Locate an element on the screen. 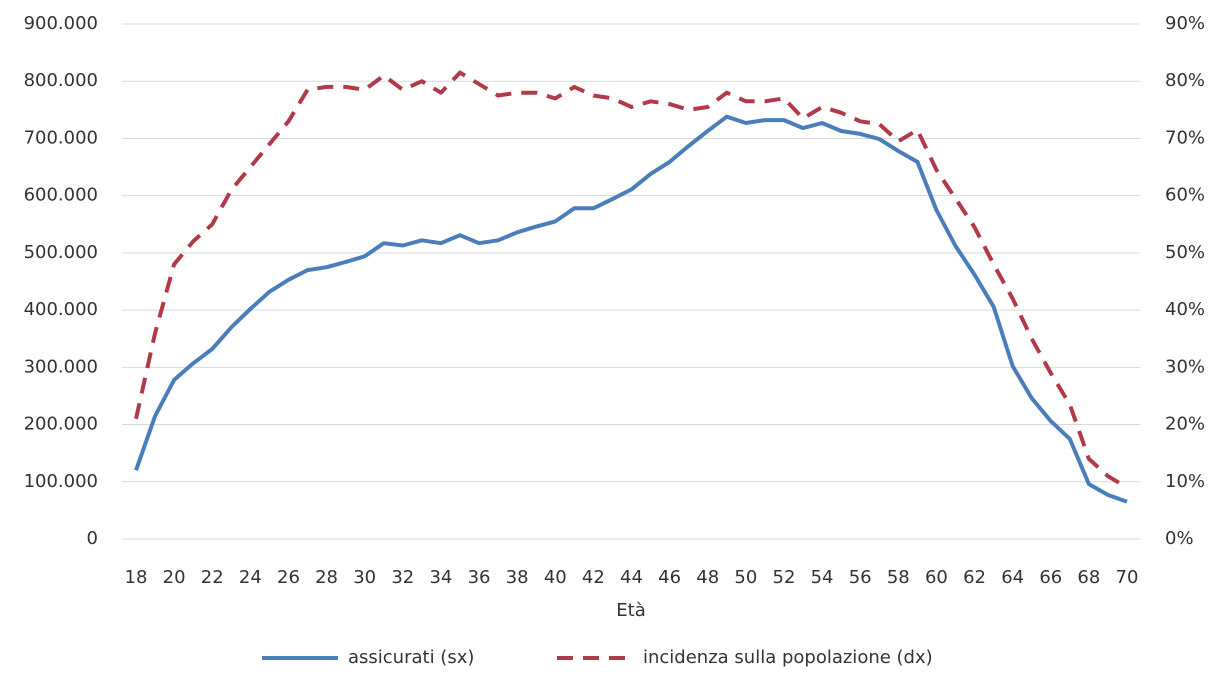 This screenshot has height=676, width=1210. x-tick-label: 48 is located at coordinates (707, 577).